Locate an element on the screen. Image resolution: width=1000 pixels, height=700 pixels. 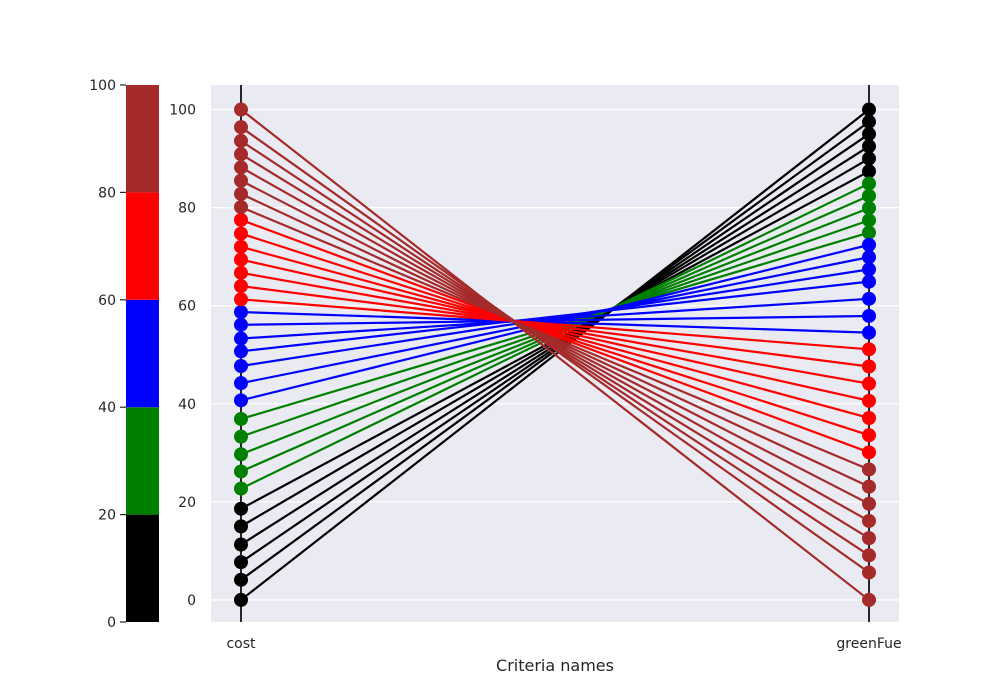
y-tick-label: 40 is located at coordinates (187, 405).